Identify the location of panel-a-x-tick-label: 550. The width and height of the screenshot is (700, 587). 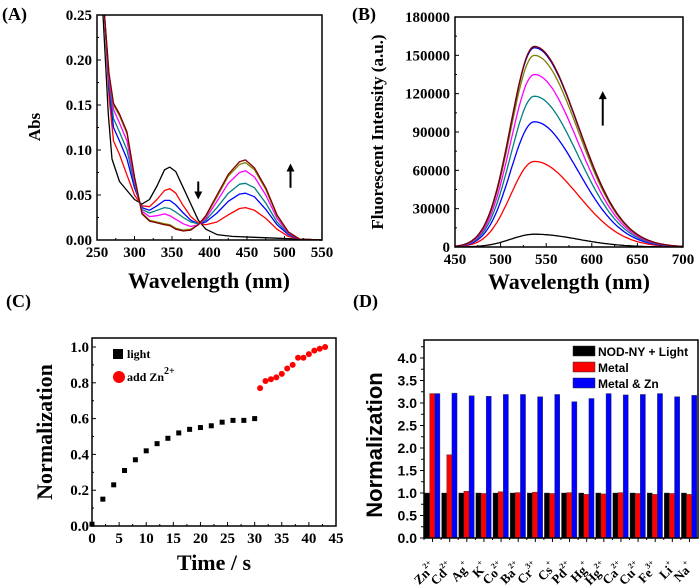
(322, 253).